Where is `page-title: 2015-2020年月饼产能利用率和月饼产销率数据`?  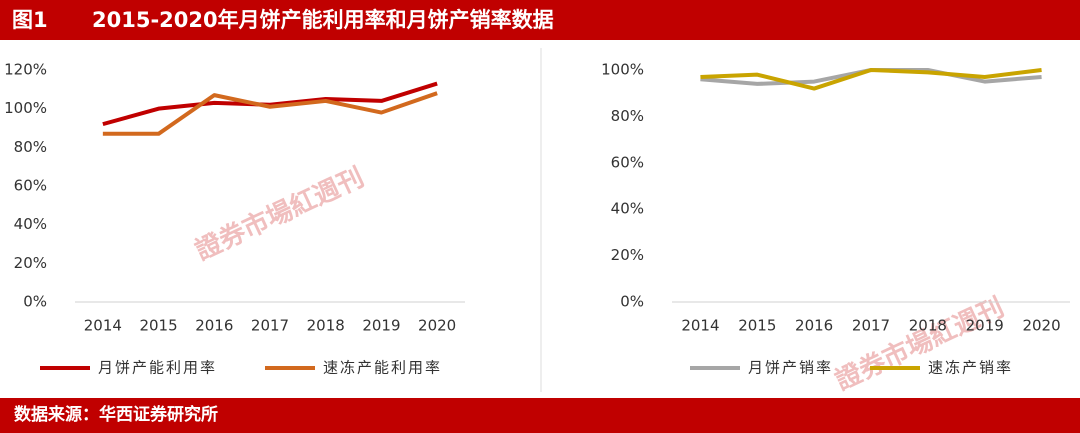 page-title: 2015-2020年月饼产能利用率和月饼产销率数据 is located at coordinates (323, 20).